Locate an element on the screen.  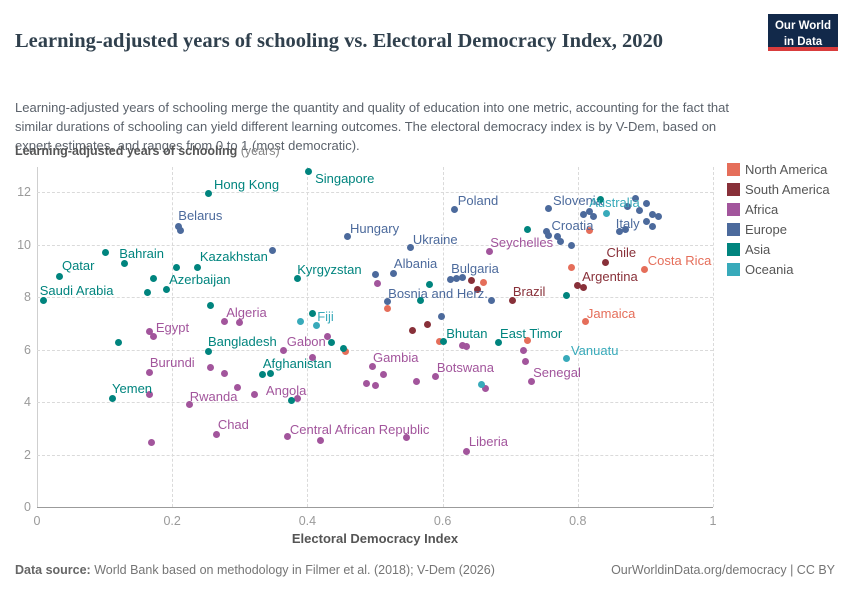
legend-item-europe: Europe is located at coordinates (778, 229).